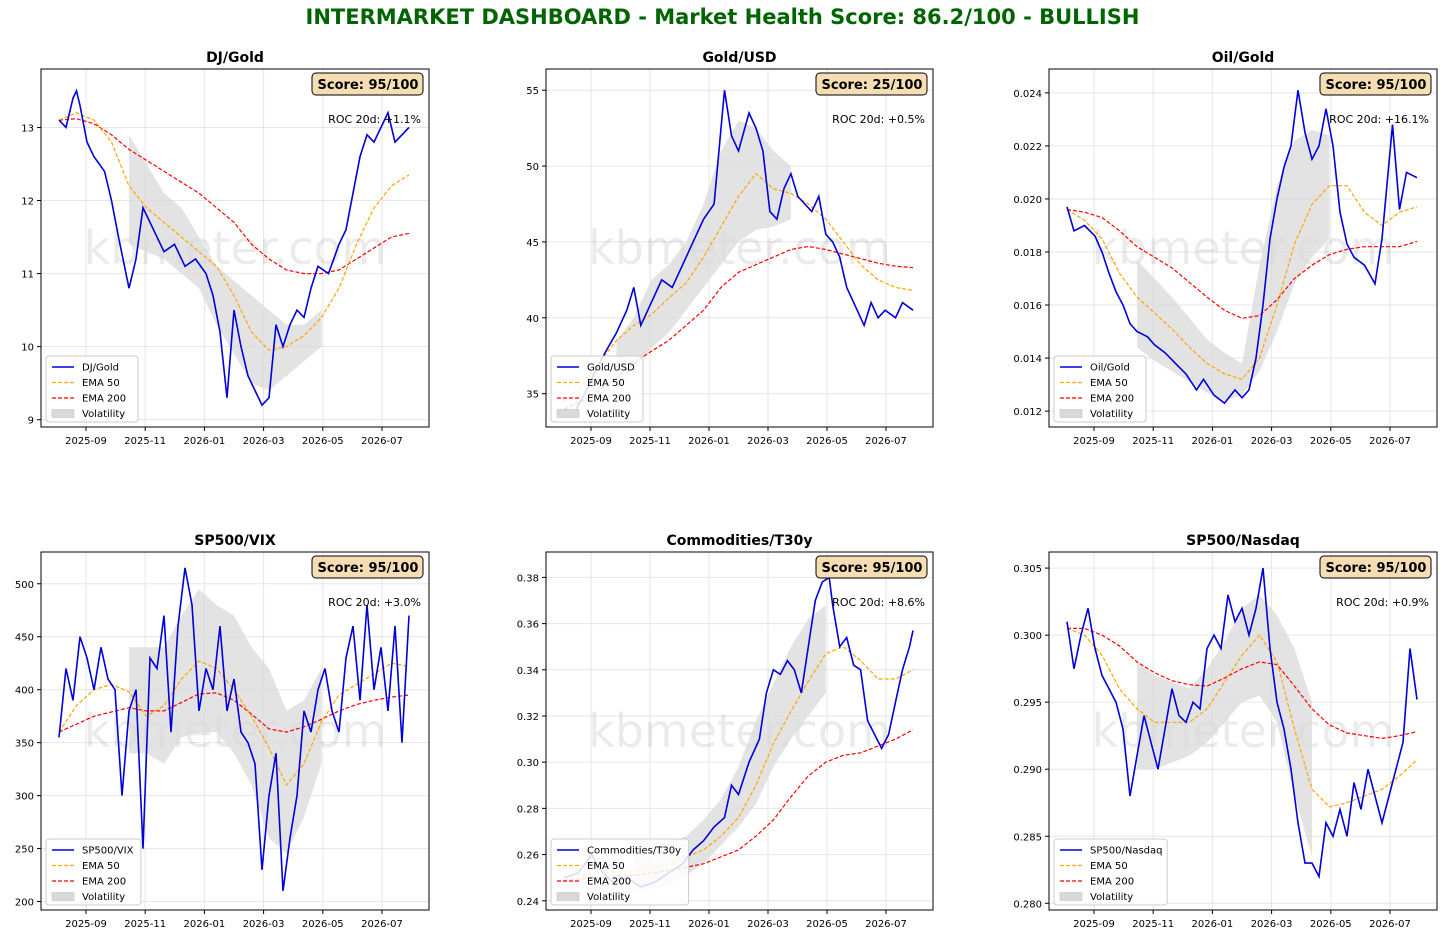  Describe the element at coordinates (108, 851) in the screenshot. I see `legend-label: SP500/VIX` at that location.